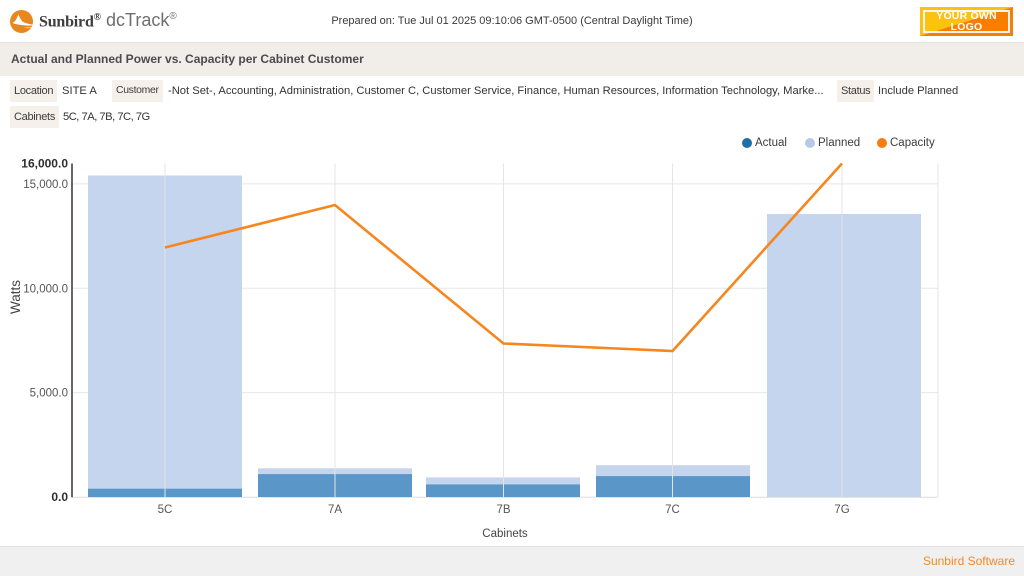 The height and width of the screenshot is (576, 1024). I want to click on svg-text: 16,000.0, so click(44, 164).